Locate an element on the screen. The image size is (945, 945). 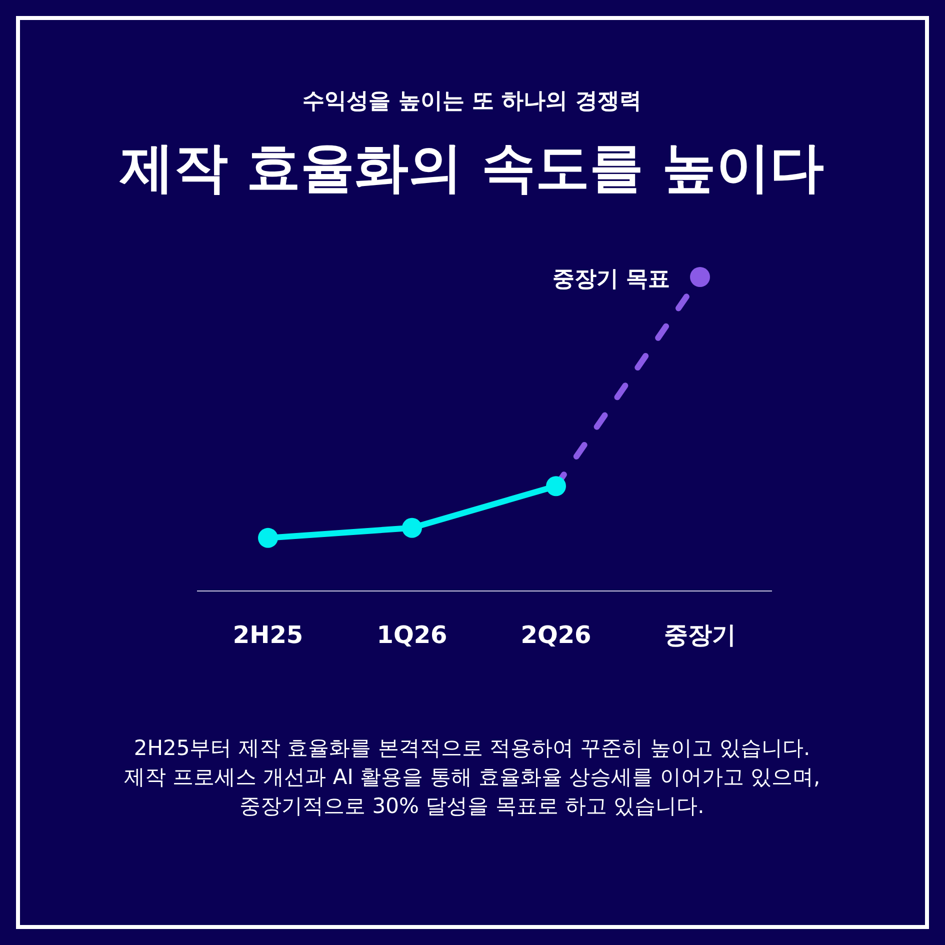
tick: 2H25 is located at coordinates (268, 635).